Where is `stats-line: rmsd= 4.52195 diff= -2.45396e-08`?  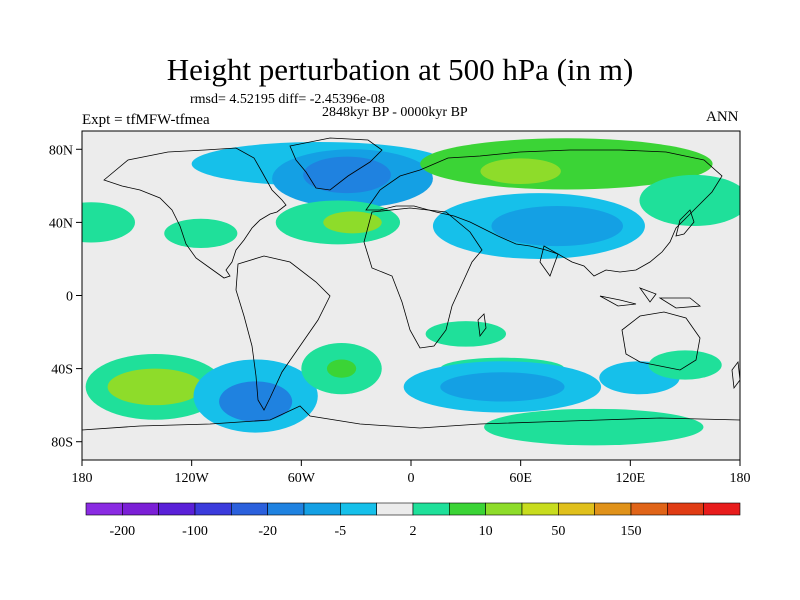 stats-line: rmsd= 4.52195 diff= -2.45396e-08 is located at coordinates (287, 99).